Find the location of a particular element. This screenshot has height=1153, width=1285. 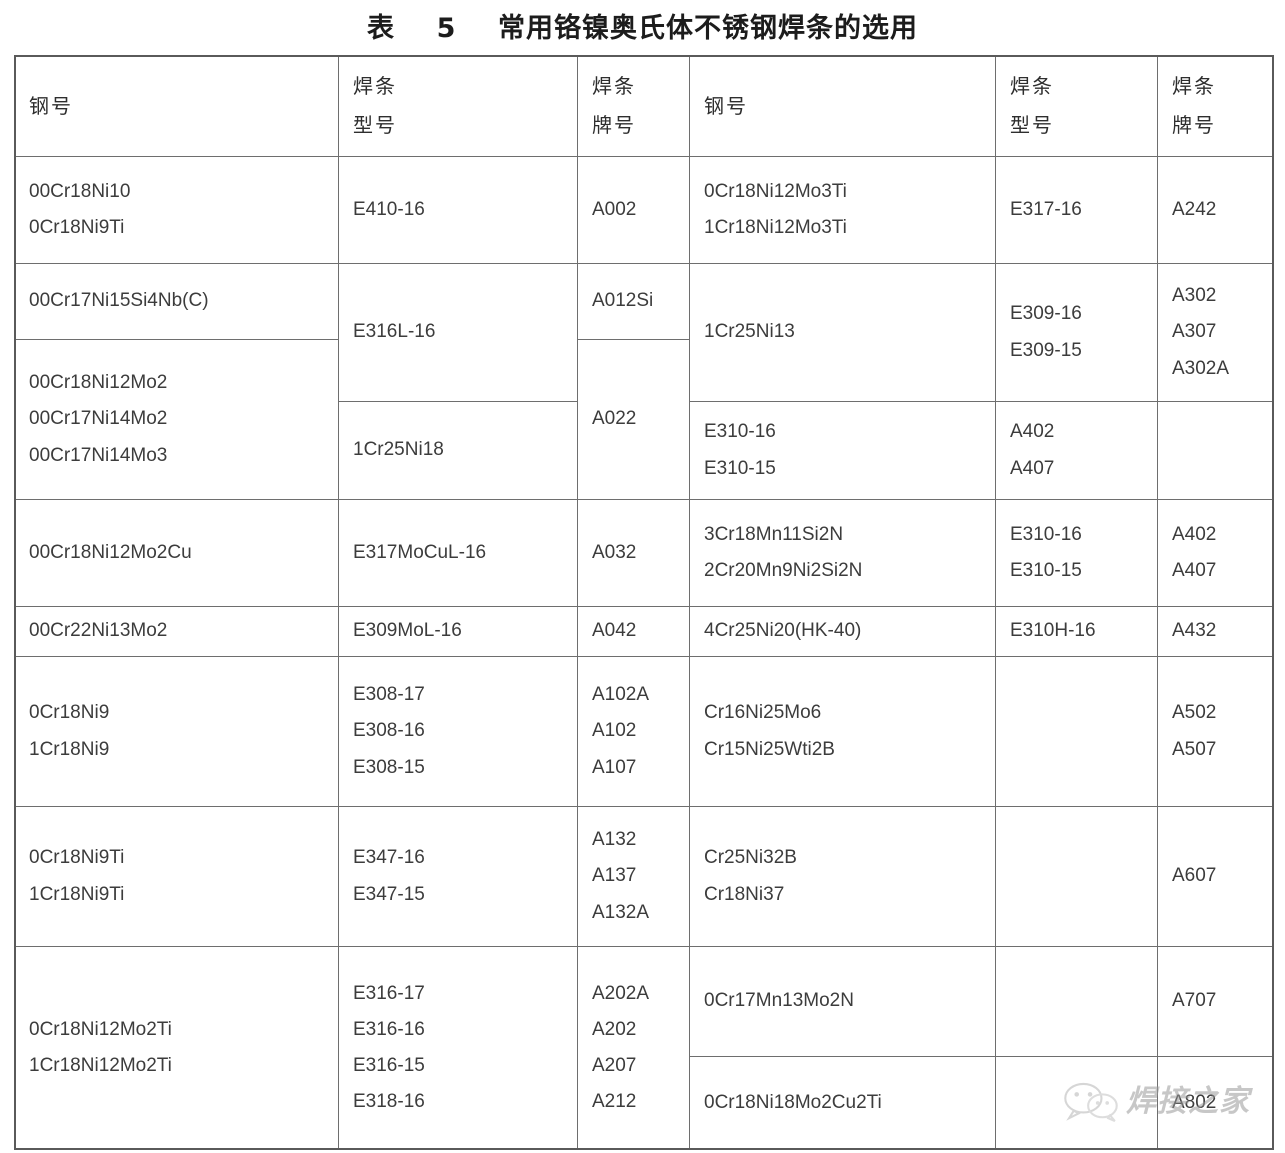

electrode-brand-value: A202 is located at coordinates (614, 1029).